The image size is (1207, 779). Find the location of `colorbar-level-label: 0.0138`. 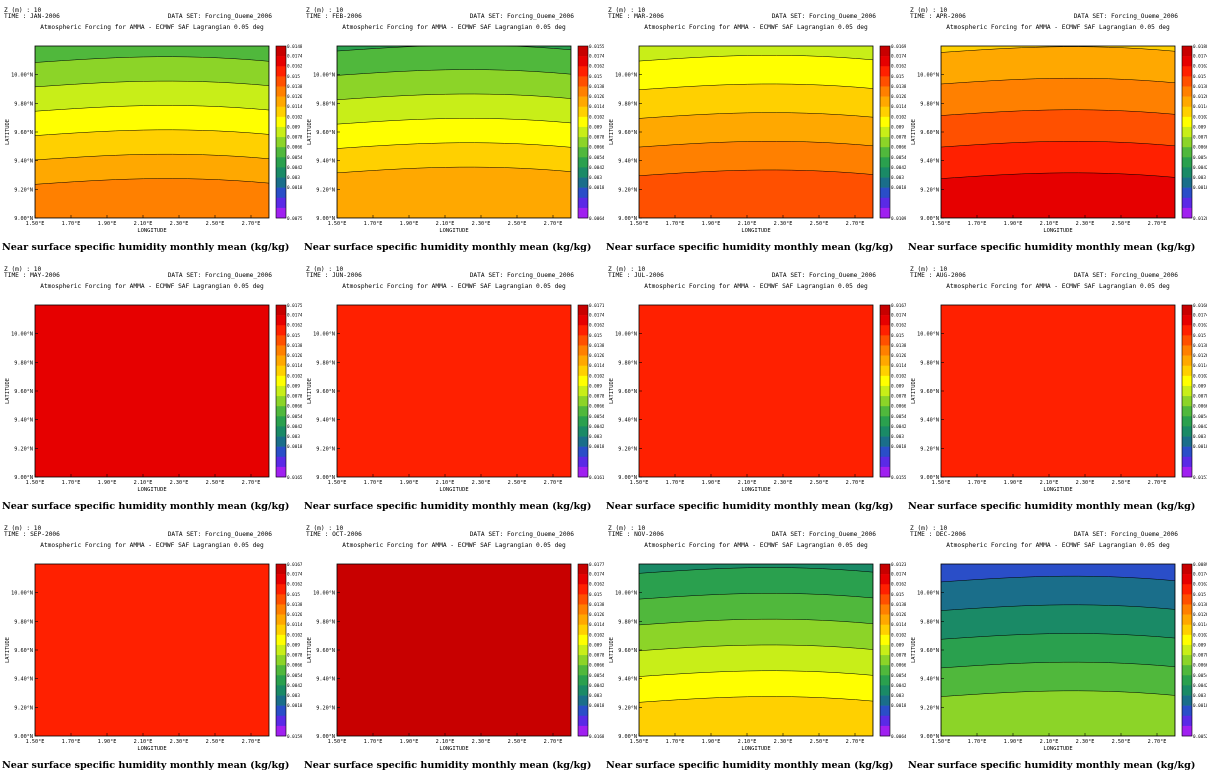

colorbar-level-label: 0.0138 is located at coordinates (596, 87).